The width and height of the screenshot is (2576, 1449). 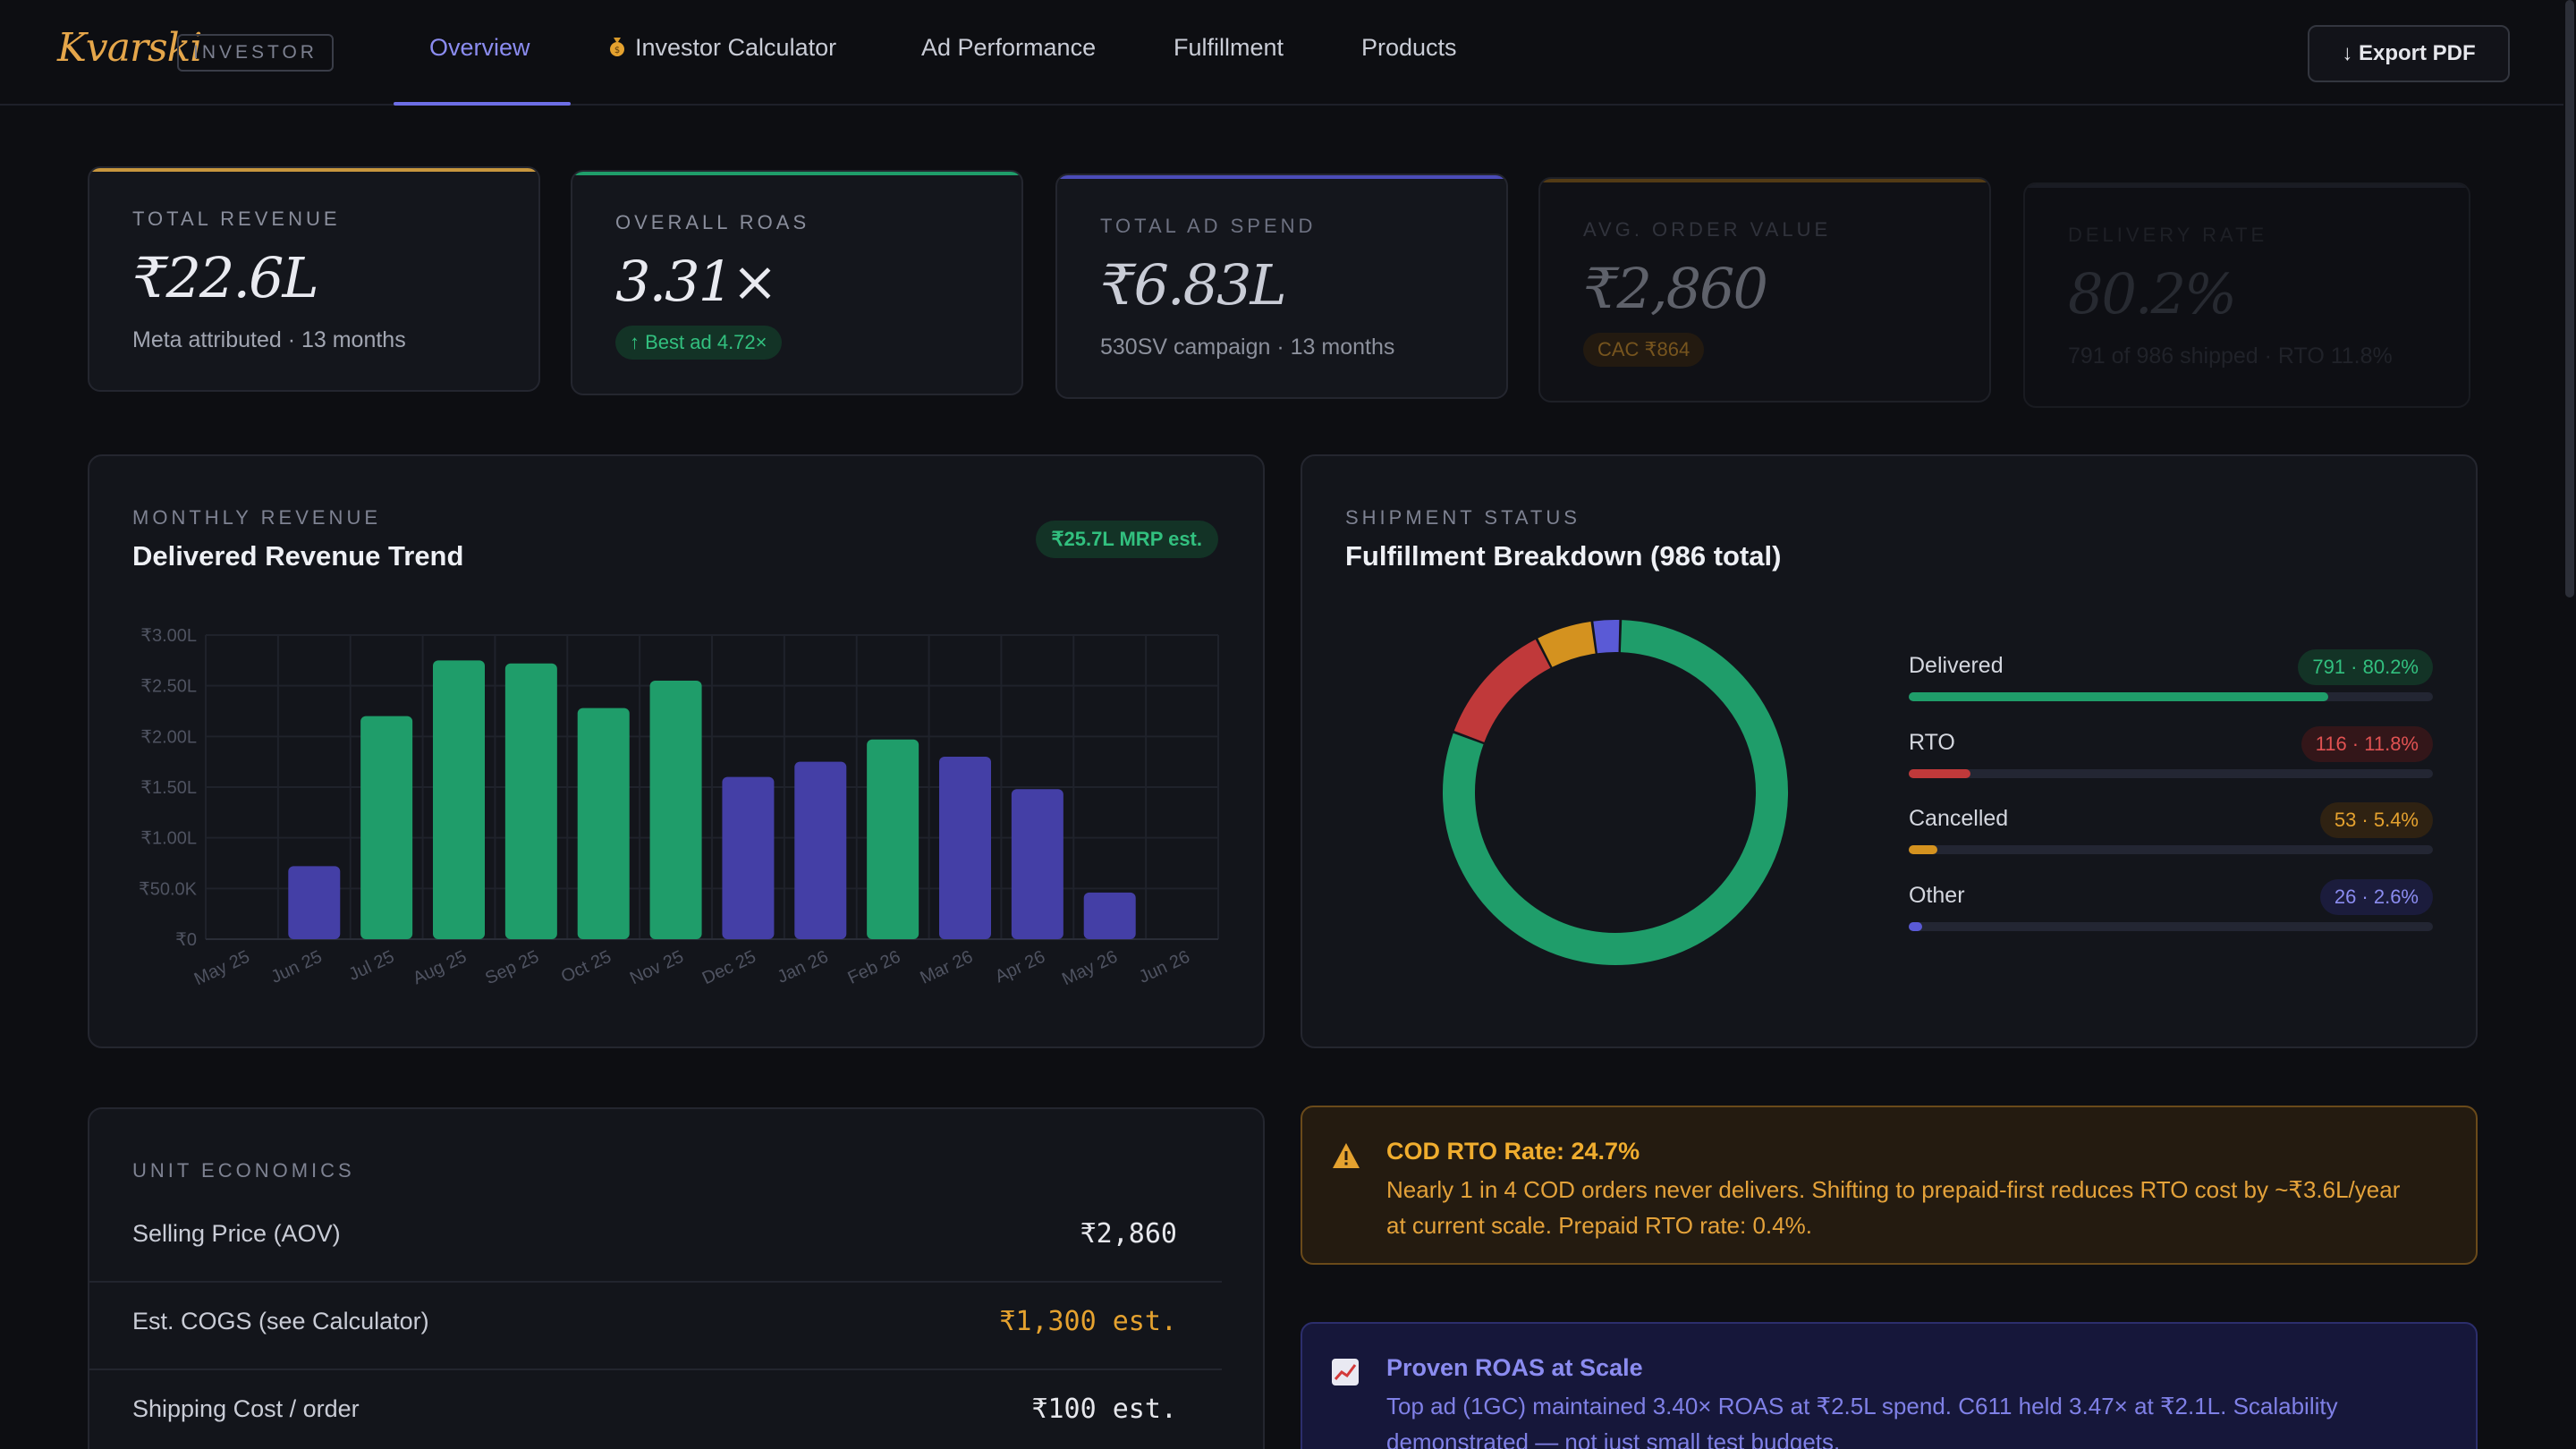 I want to click on export-pdf-button: ↓ Export PDF, so click(x=2409, y=53).